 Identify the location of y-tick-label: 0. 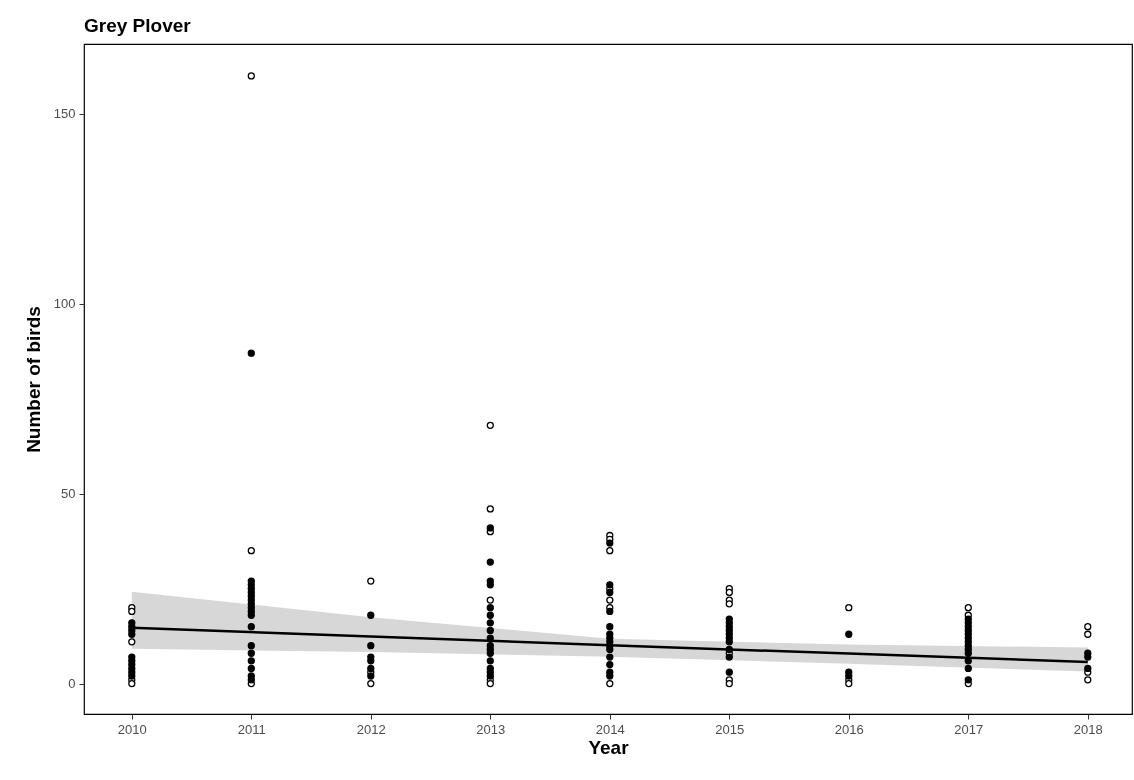
(72, 684).